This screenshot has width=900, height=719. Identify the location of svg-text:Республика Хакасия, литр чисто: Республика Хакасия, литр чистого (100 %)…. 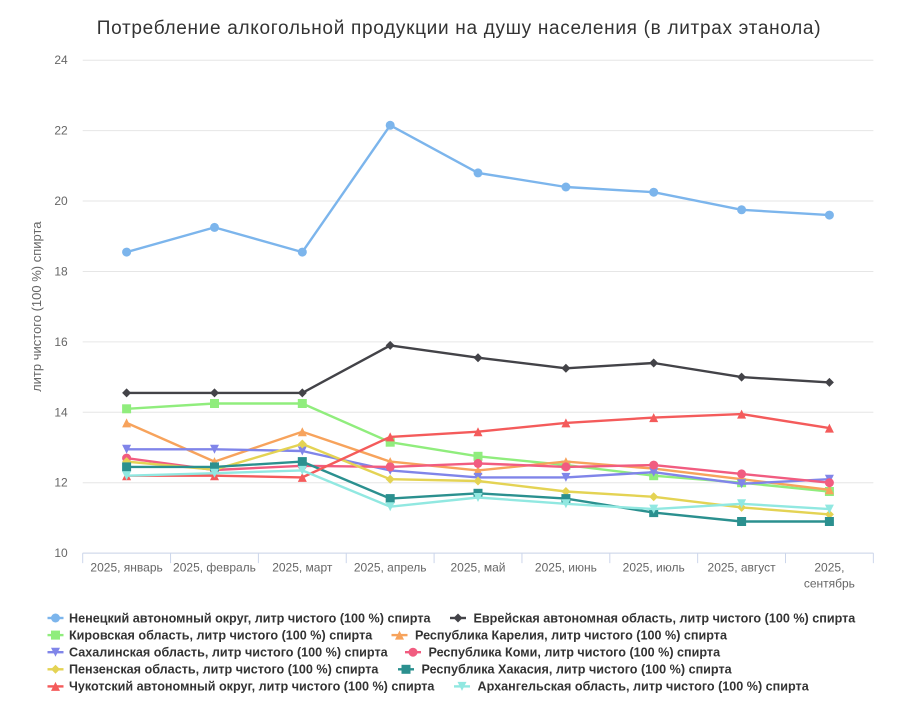
(577, 670).